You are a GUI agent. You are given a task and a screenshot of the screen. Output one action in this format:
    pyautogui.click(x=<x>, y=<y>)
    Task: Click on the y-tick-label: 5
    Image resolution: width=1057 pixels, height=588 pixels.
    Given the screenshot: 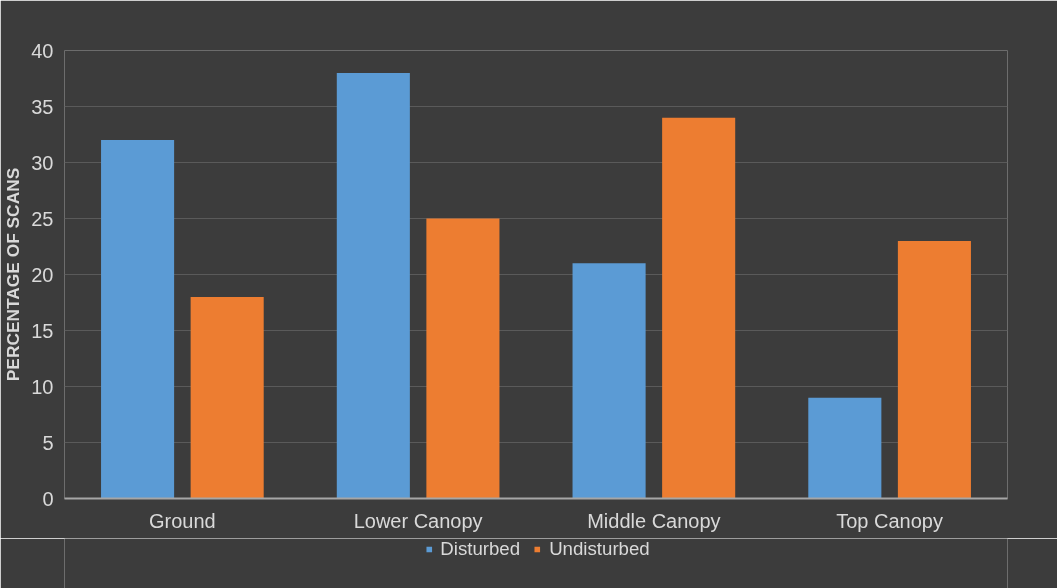 What is the action you would take?
    pyautogui.click(x=48, y=442)
    